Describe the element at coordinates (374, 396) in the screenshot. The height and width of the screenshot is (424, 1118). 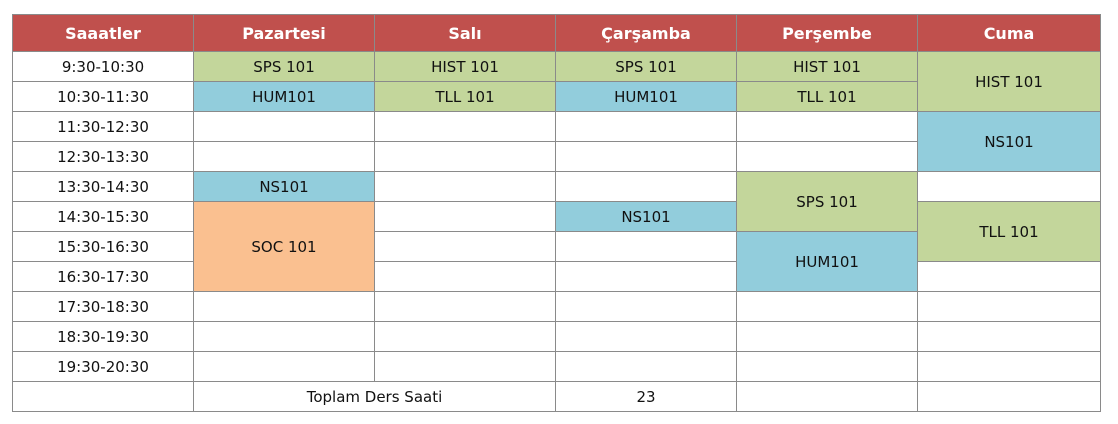
I see `total-hours-label: Toplam Ders Saati` at that location.